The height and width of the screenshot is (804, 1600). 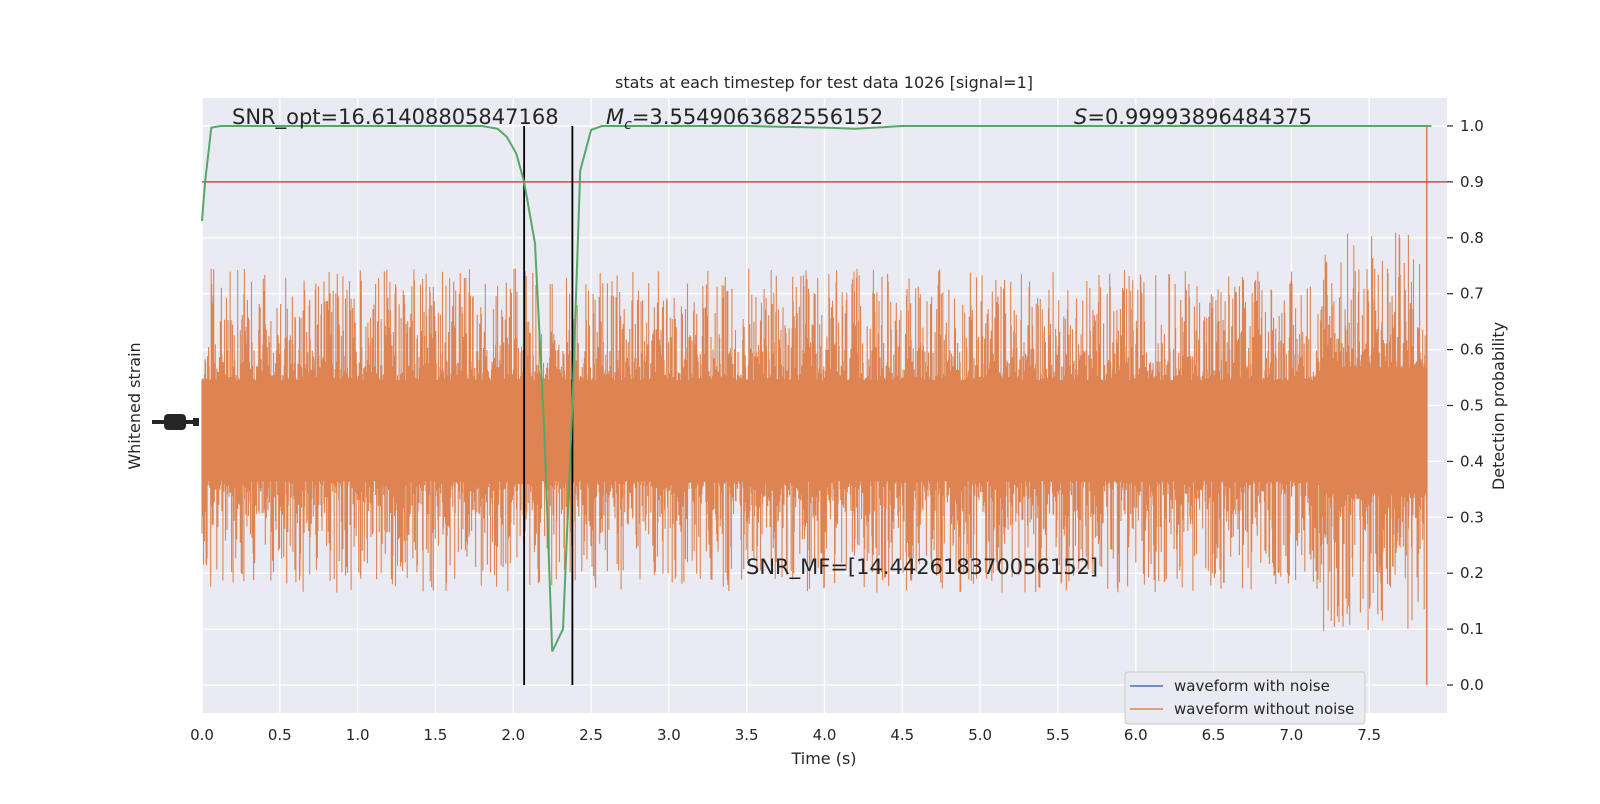 I want to click on x-tick-label: 7.0, so click(x=1291, y=735).